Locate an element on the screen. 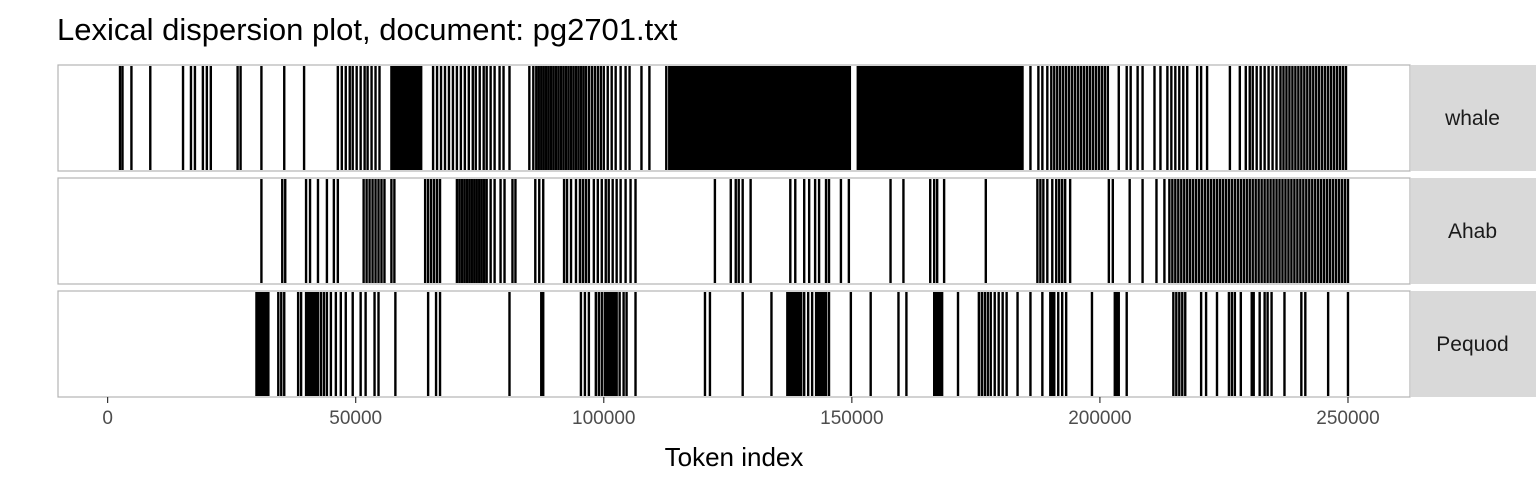 The width and height of the screenshot is (1536, 480). x-tick-label: 100000 is located at coordinates (603, 418).